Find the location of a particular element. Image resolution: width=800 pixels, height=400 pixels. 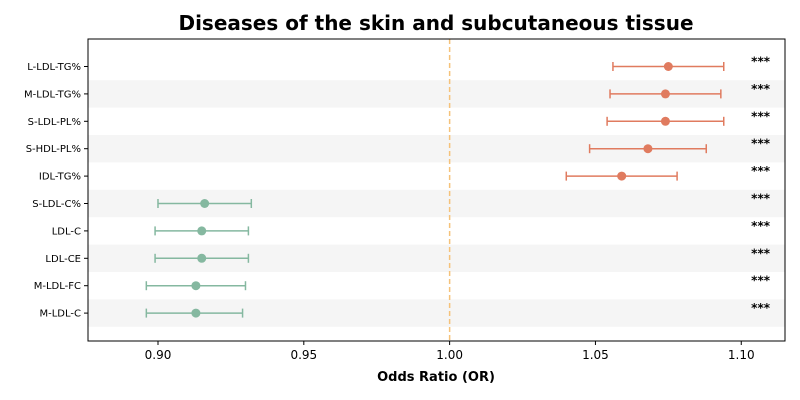

x-tick-label: 1.10 is located at coordinates (741, 355).